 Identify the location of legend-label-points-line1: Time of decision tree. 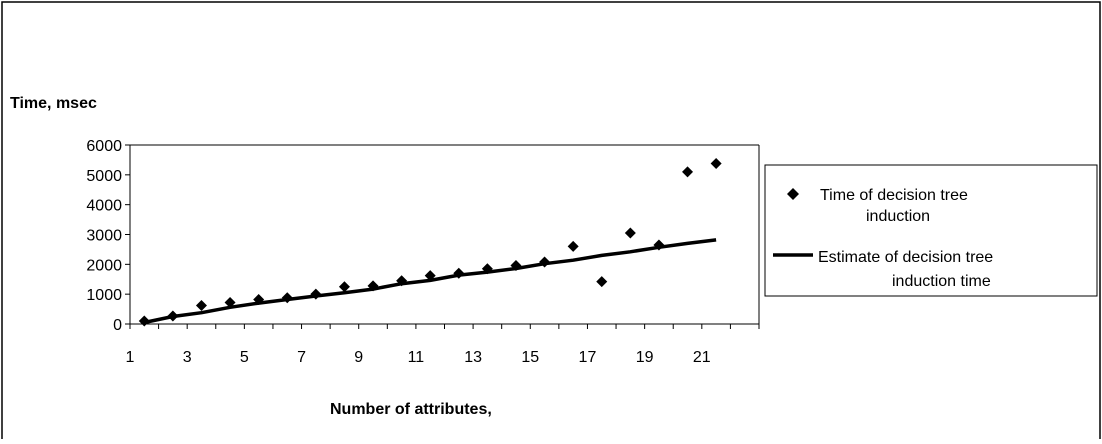
(894, 195).